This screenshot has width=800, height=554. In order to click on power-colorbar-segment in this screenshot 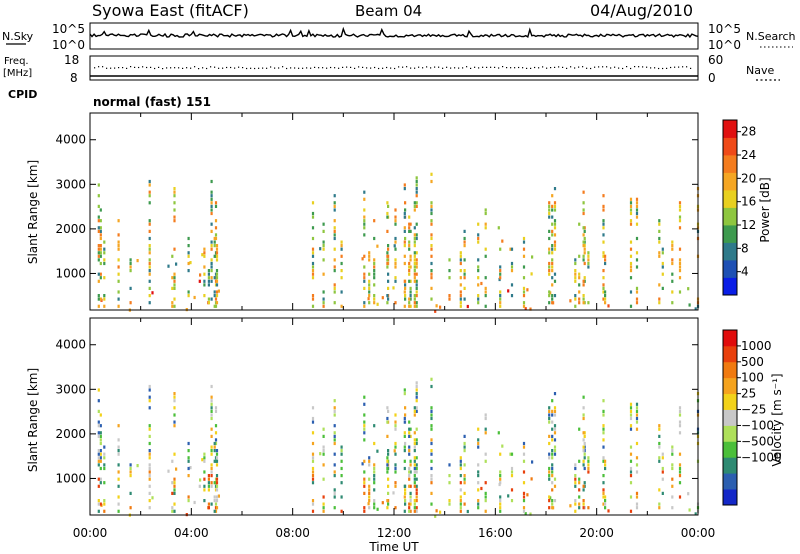, I will do `click(730, 251)`.